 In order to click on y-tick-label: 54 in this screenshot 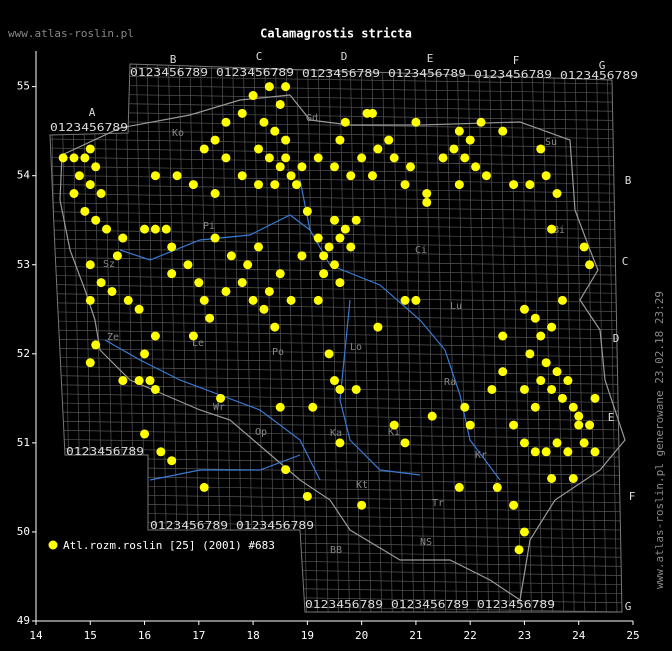, I will do `click(24, 175)`.